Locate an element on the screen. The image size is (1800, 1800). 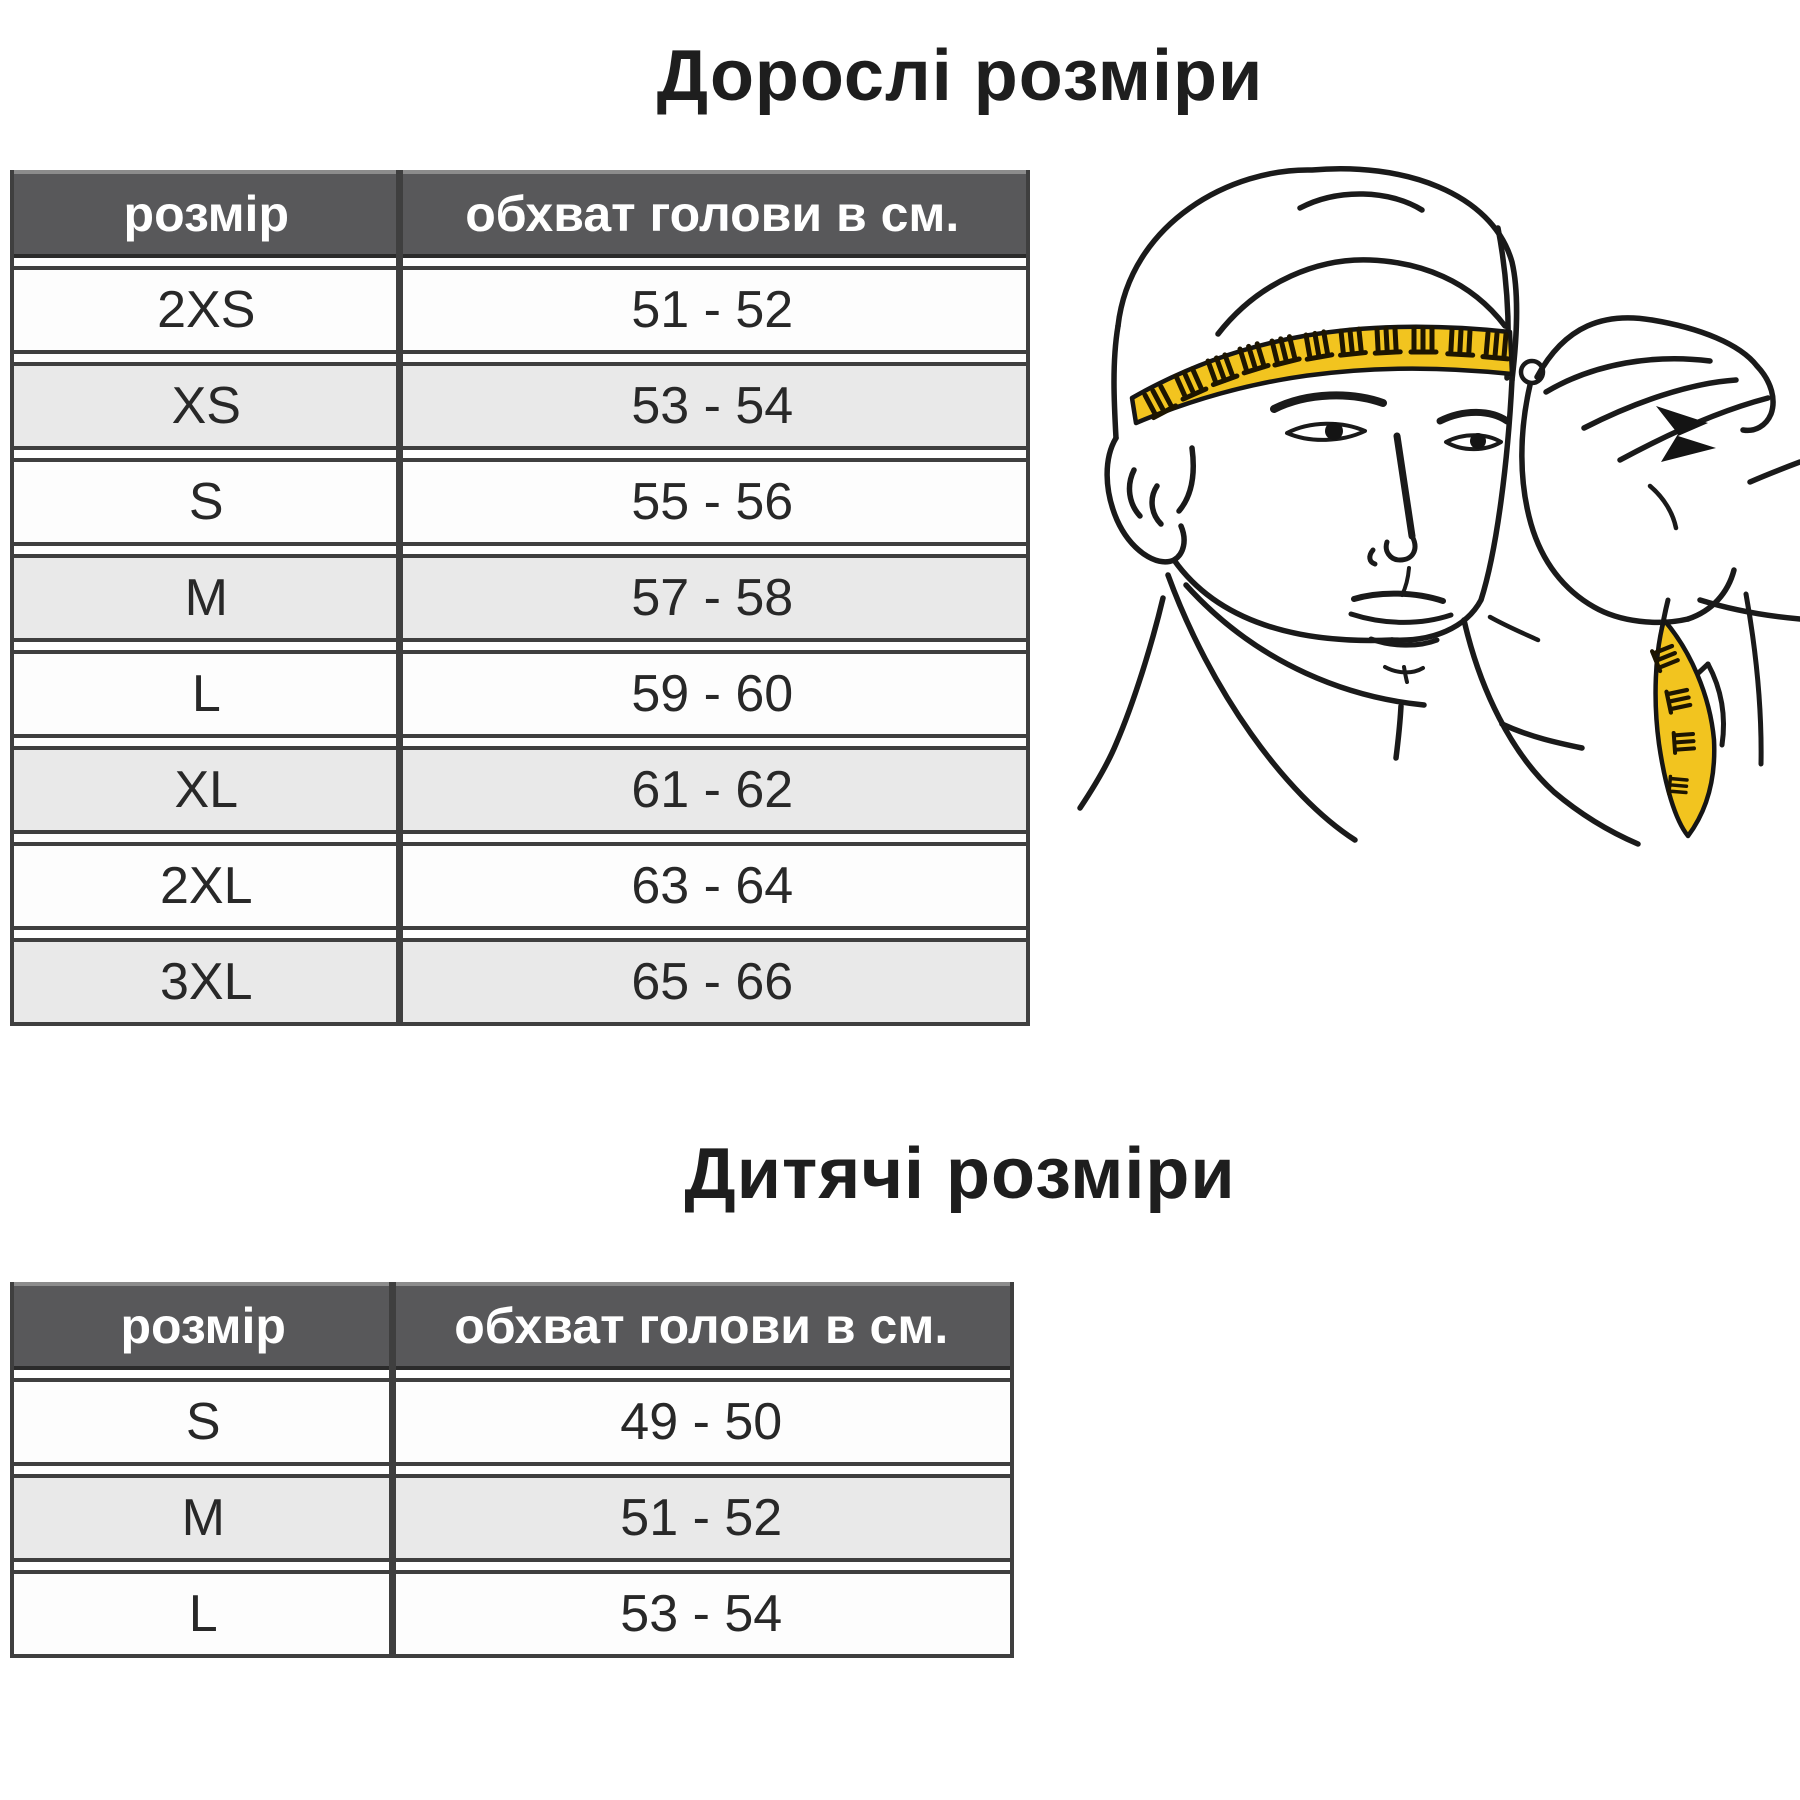
table-row: S 55 - 56 is located at coordinates (520, 502).